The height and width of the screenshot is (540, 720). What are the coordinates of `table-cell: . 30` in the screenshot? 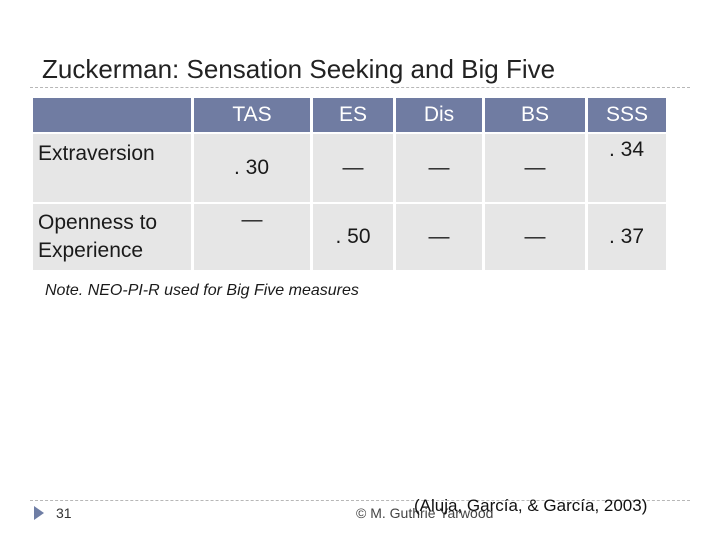 It's located at (252, 168).